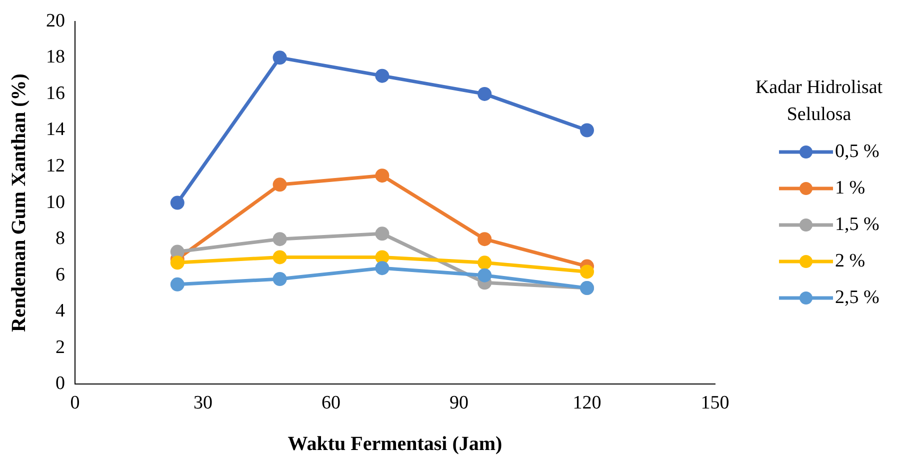 This screenshot has height=461, width=915. I want to click on y-tick-label: 0, so click(60, 383).